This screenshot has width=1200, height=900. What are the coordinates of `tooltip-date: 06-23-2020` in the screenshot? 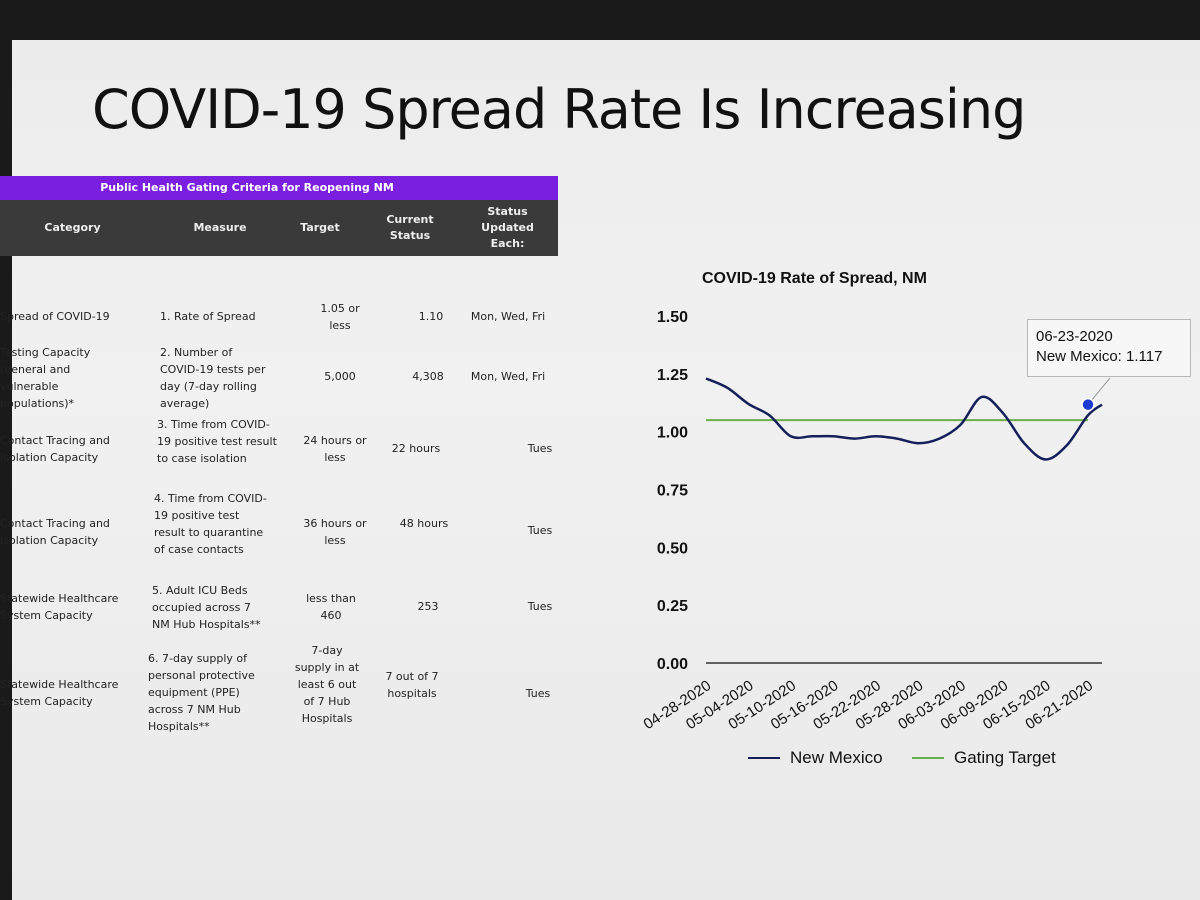 It's located at (1074, 336).